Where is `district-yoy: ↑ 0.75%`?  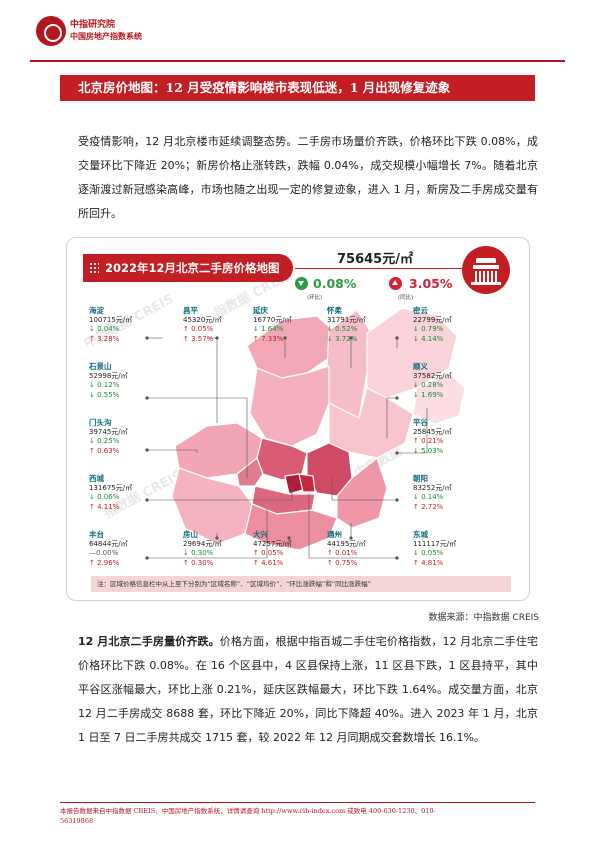 district-yoy: ↑ 0.75% is located at coordinates (342, 562).